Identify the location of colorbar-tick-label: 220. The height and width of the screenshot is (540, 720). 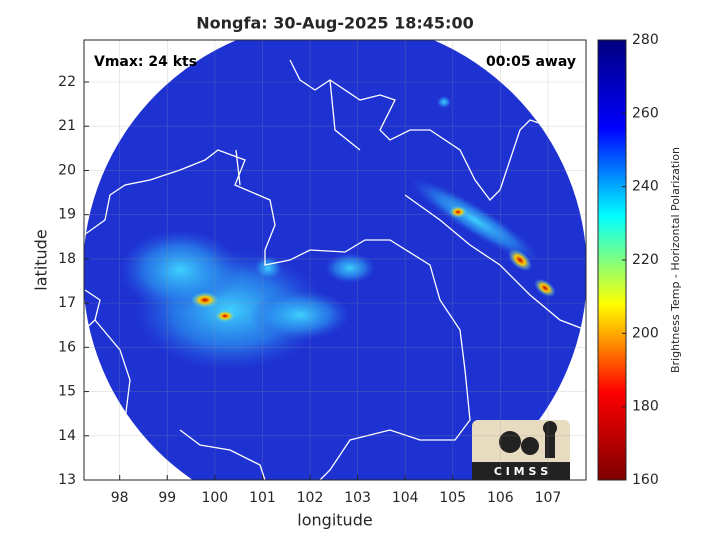
(645, 260).